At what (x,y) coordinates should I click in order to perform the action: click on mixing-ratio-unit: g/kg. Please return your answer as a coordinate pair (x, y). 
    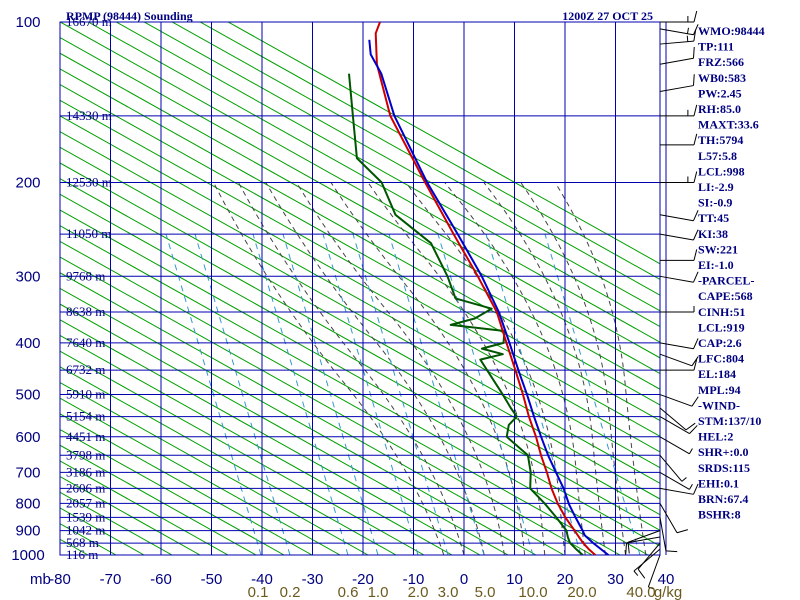
    Looking at the image, I should click on (668, 592).